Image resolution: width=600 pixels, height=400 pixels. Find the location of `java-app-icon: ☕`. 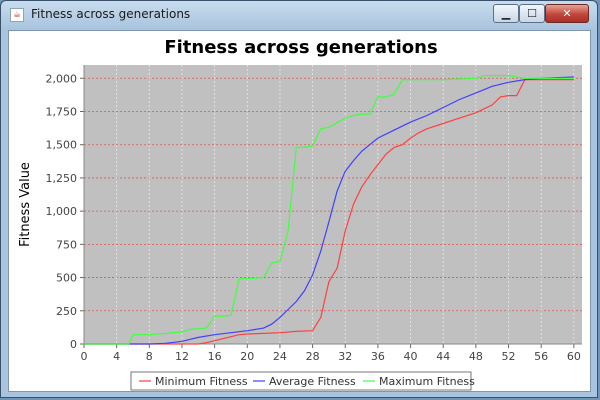

java-app-icon: ☕ is located at coordinates (17, 15).